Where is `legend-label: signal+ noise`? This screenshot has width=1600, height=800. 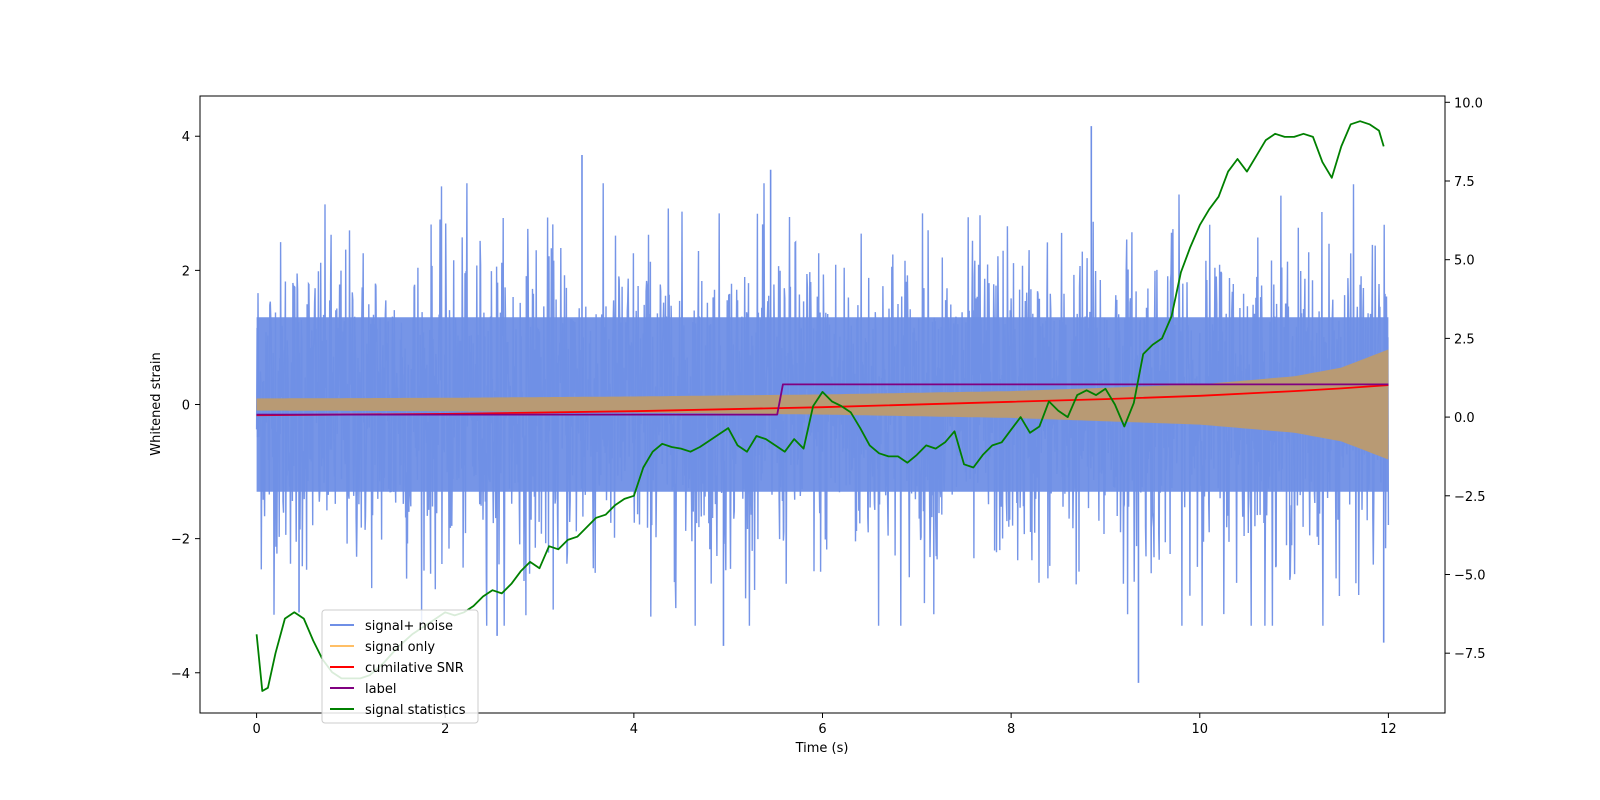
legend-label: signal+ noise is located at coordinates (409, 626).